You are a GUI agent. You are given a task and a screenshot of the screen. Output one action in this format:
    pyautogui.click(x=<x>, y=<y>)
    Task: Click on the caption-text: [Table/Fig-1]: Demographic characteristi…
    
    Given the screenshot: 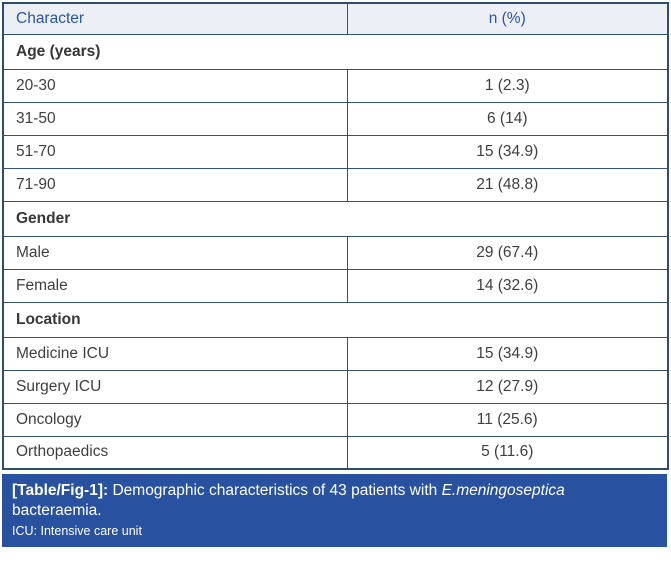 What is the action you would take?
    pyautogui.click(x=333, y=501)
    